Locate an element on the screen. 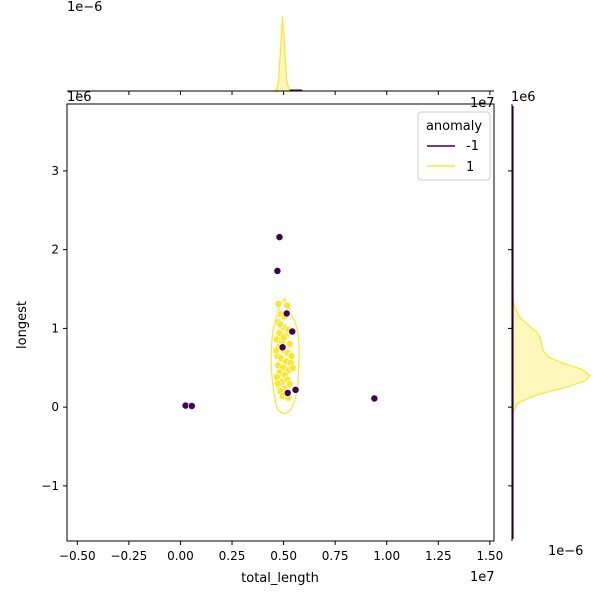 This screenshot has width=600, height=600. marginal-x-kde is located at coordinates (288, 53).